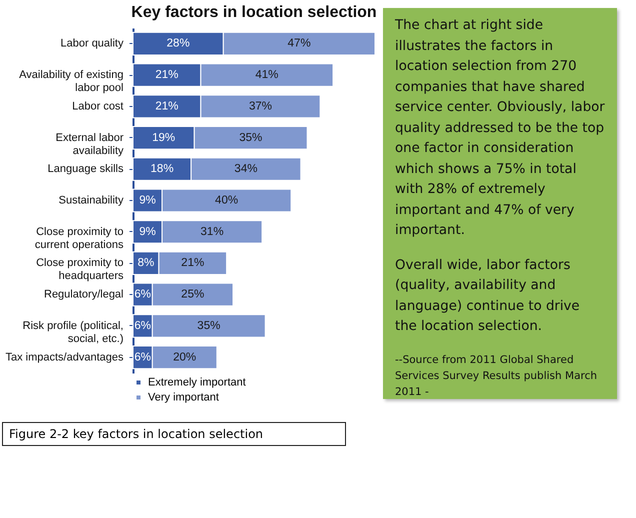 Image resolution: width=636 pixels, height=518 pixels. Describe the element at coordinates (162, 169) in the screenshot. I see `data-label: 18%` at that location.